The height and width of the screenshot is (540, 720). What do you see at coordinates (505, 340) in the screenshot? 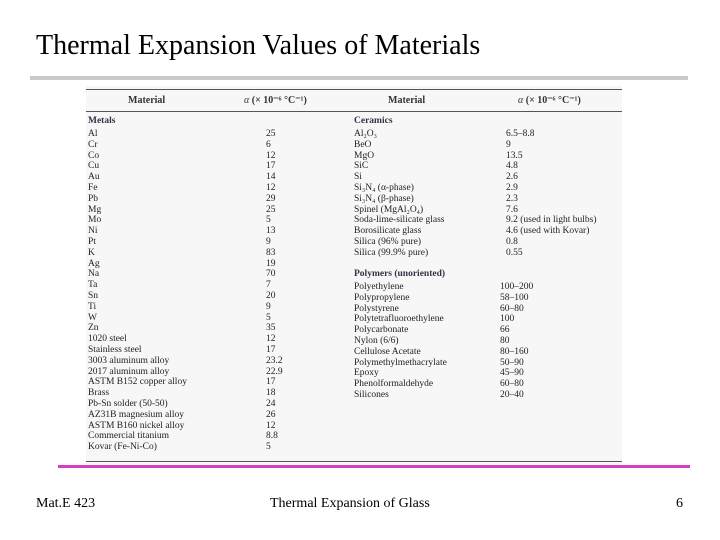
I see `expansion-value: 80` at bounding box center [505, 340].